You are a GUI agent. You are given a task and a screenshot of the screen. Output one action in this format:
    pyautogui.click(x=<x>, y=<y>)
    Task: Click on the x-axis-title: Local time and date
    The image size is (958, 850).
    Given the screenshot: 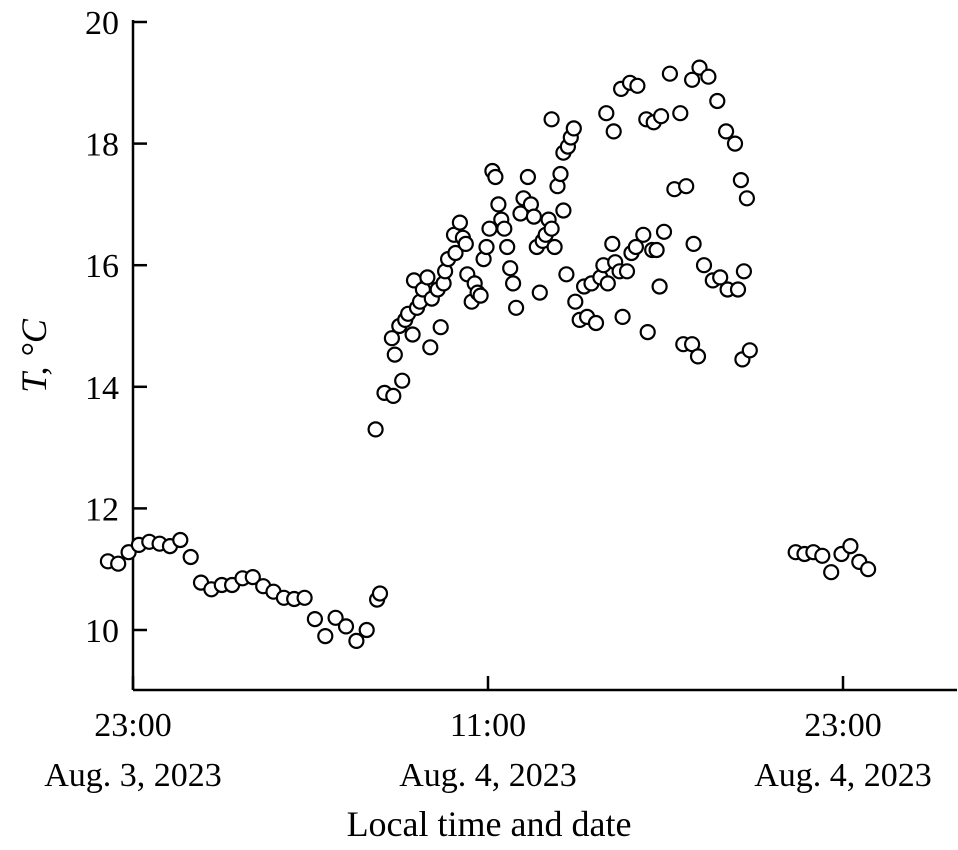 What is the action you would take?
    pyautogui.click(x=489, y=824)
    